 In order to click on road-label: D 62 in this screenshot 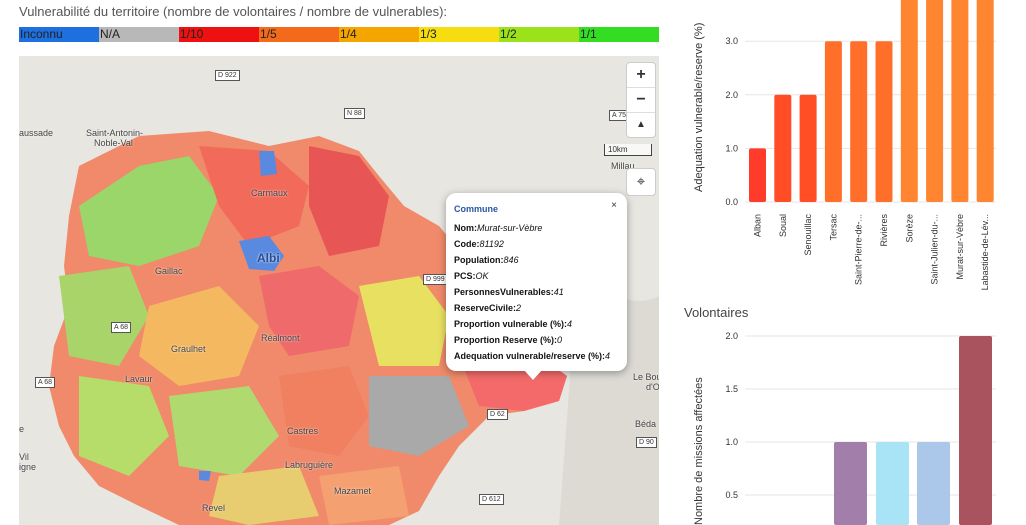, I will do `click(497, 414)`.